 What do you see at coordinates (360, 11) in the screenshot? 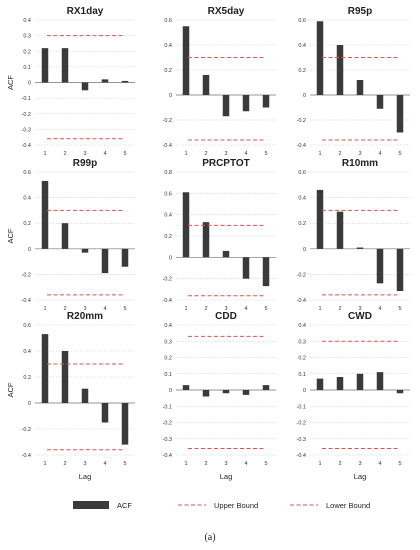
I see `panel-title: R95p` at bounding box center [360, 11].